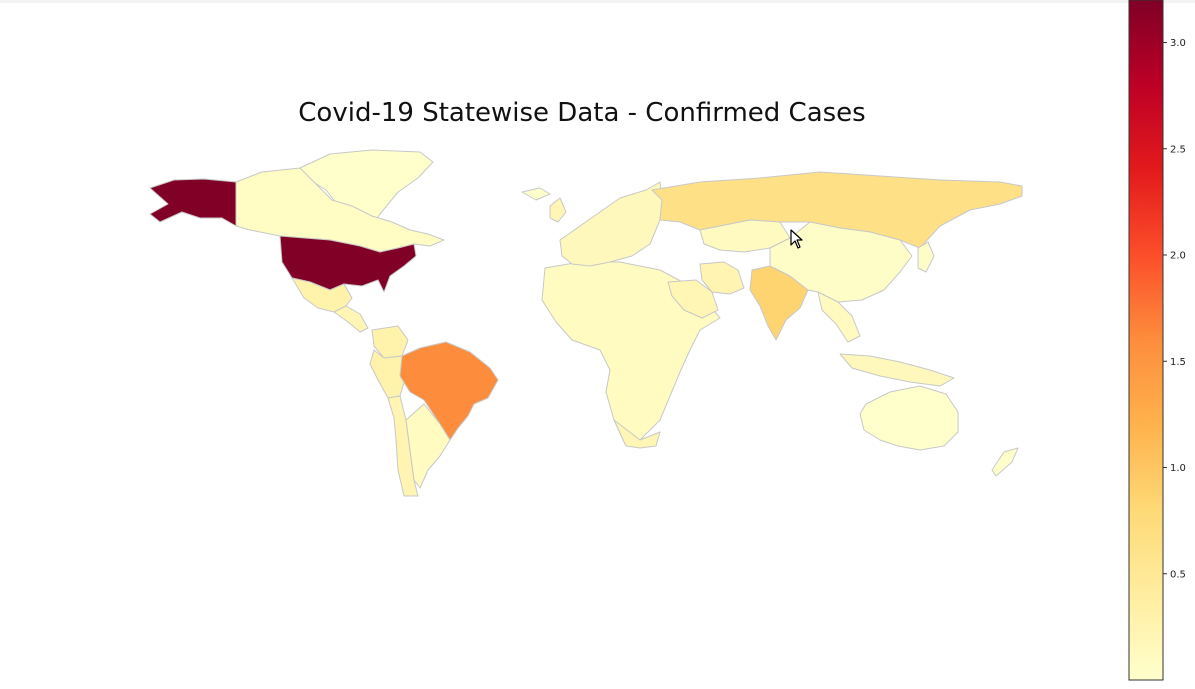  Describe the element at coordinates (631, 354) in the screenshot. I see `country-africa` at that location.